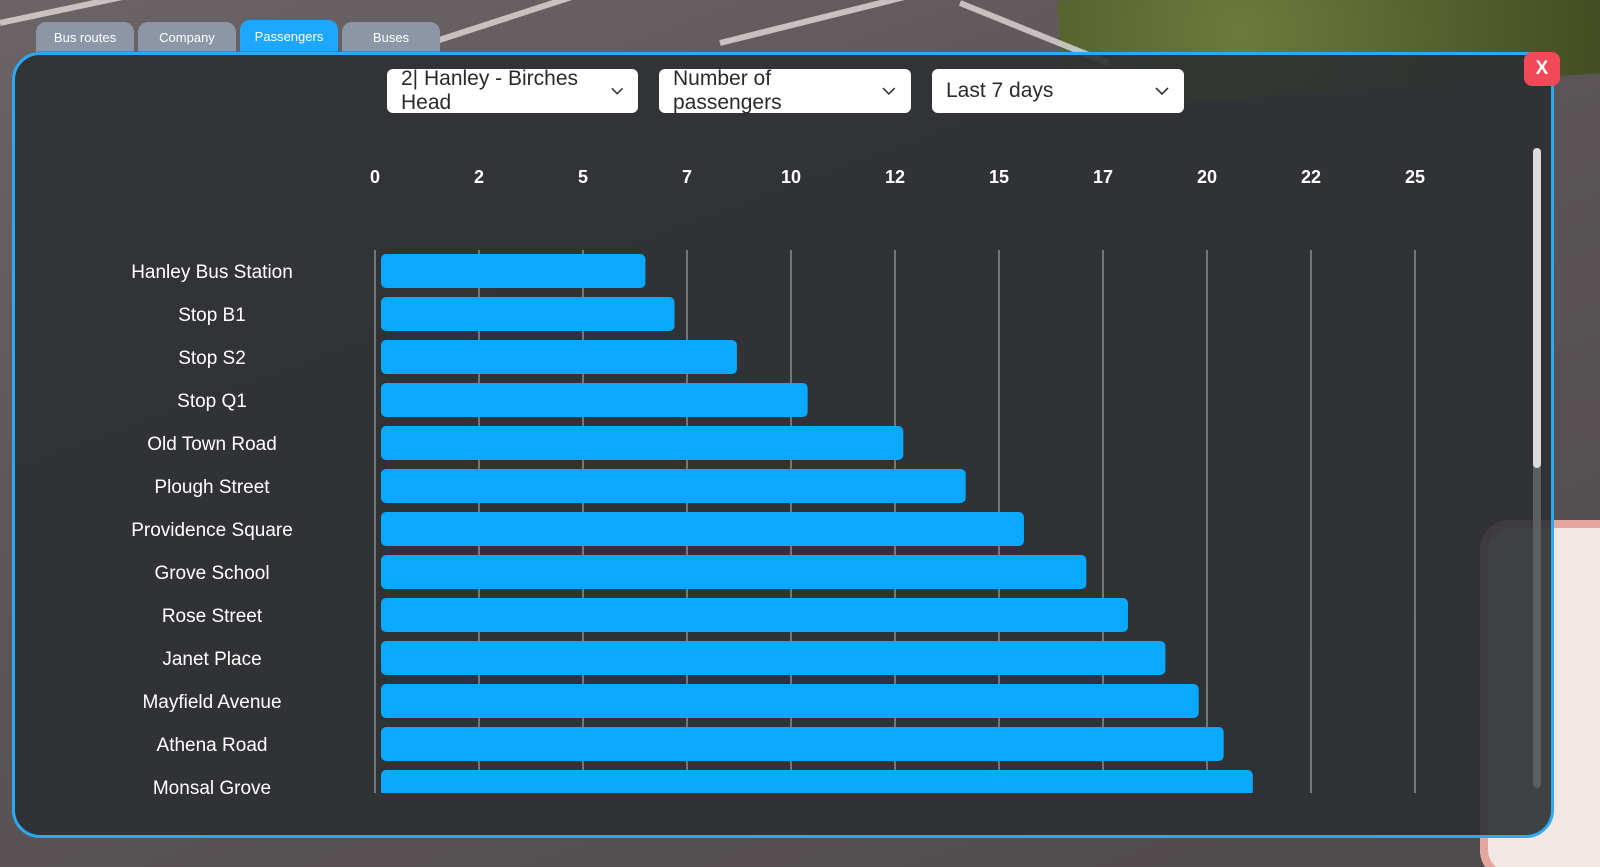 The image size is (1600, 867). Describe the element at coordinates (785, 90) in the screenshot. I see `metric-dropdown: Number of passengers` at that location.